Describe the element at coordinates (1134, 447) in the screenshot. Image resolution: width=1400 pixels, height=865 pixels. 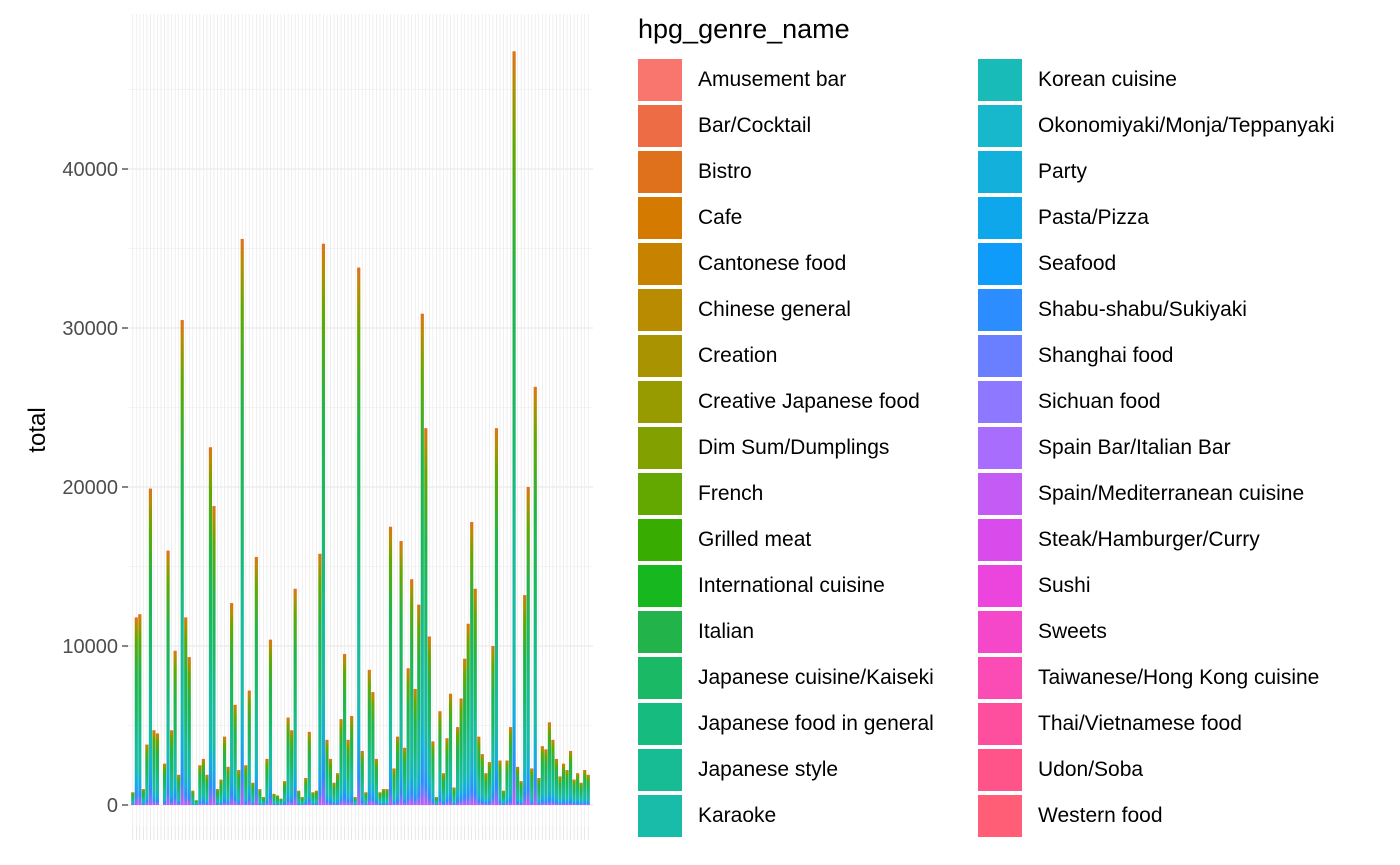
I see `legend-label: Spain Bar/Italian Bar` at that location.